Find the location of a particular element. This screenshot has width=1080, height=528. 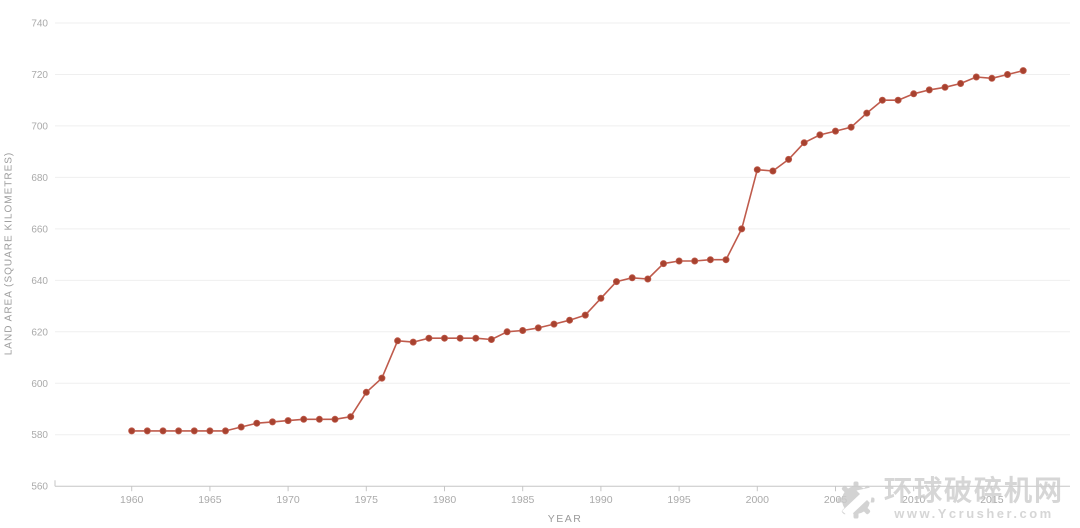

x-tick-label: 1960 is located at coordinates (132, 500).